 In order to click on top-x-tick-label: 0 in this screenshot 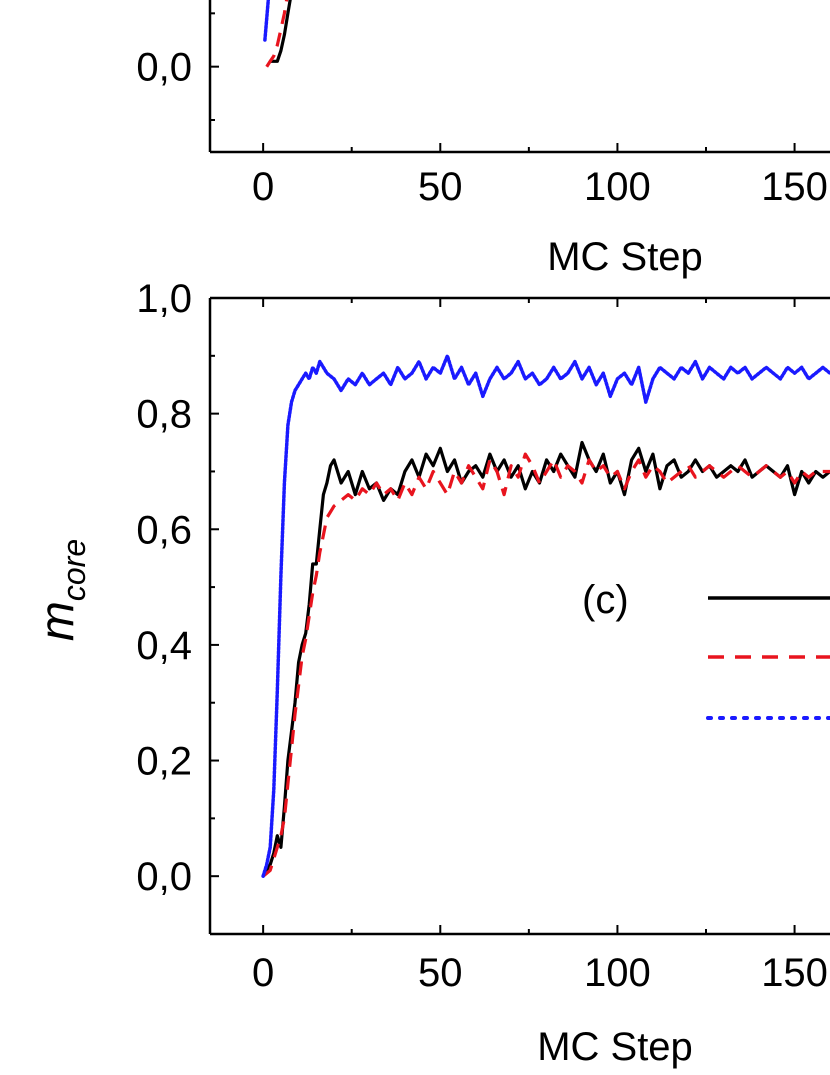, I will do `click(263, 187)`.